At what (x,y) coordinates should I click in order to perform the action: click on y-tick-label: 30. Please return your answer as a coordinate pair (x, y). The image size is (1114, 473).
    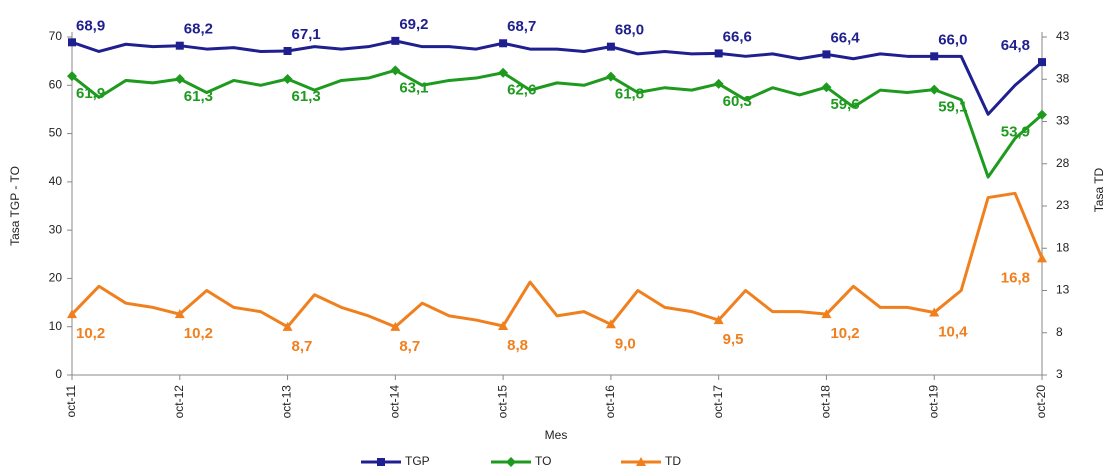
    Looking at the image, I should click on (56, 229).